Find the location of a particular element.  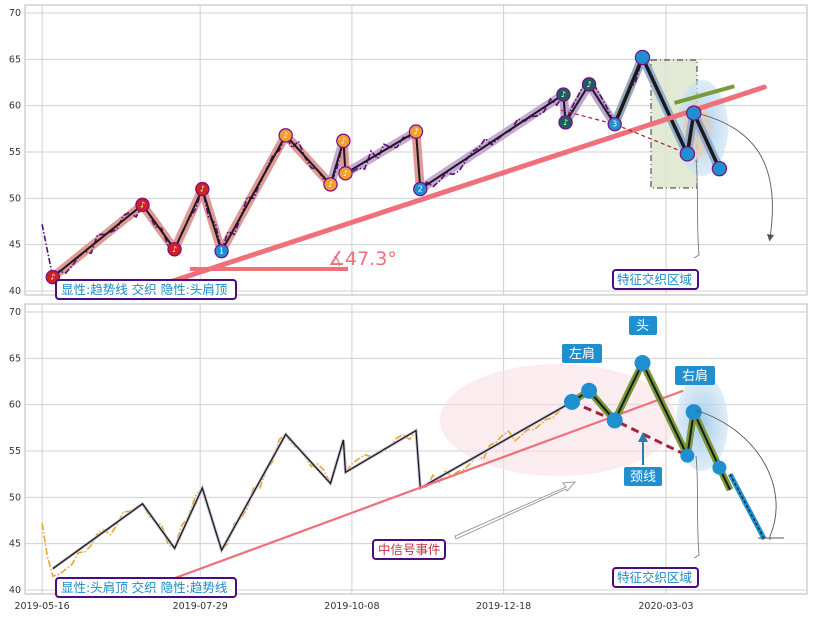

annotation-text-top: 显性:趋势线 交织 隐性:头肩顶 is located at coordinates (144, 289).